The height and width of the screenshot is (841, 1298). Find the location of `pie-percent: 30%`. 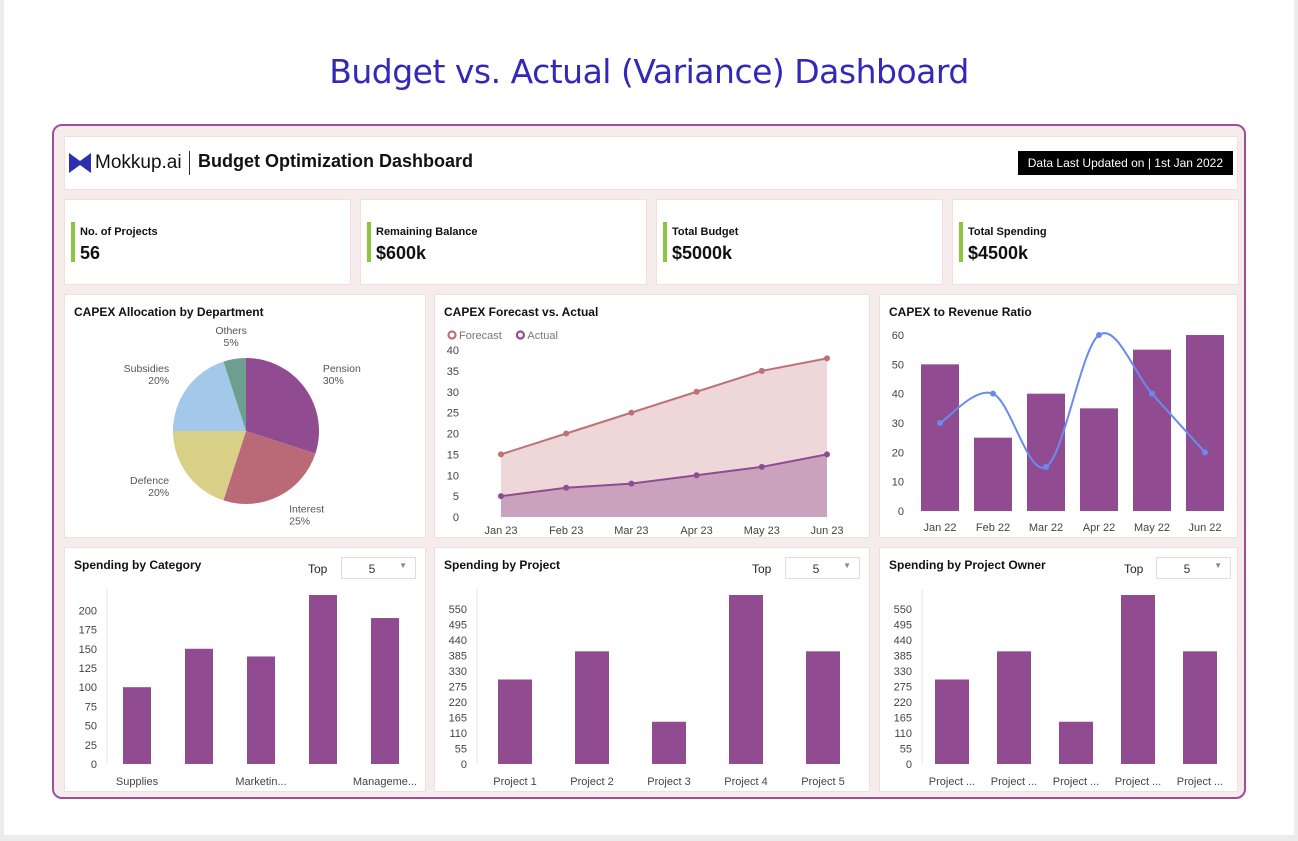

pie-percent: 30% is located at coordinates (333, 381).